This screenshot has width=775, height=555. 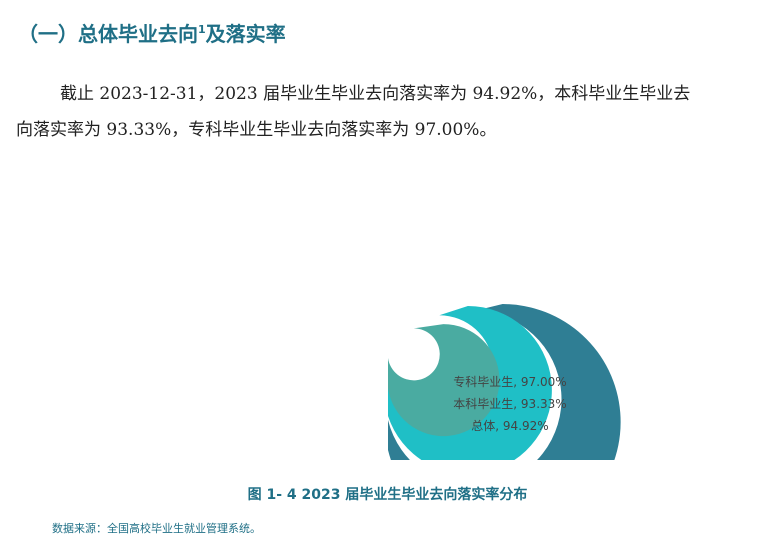 What do you see at coordinates (202, 29) in the screenshot?
I see `footnote-marker: 1` at bounding box center [202, 29].